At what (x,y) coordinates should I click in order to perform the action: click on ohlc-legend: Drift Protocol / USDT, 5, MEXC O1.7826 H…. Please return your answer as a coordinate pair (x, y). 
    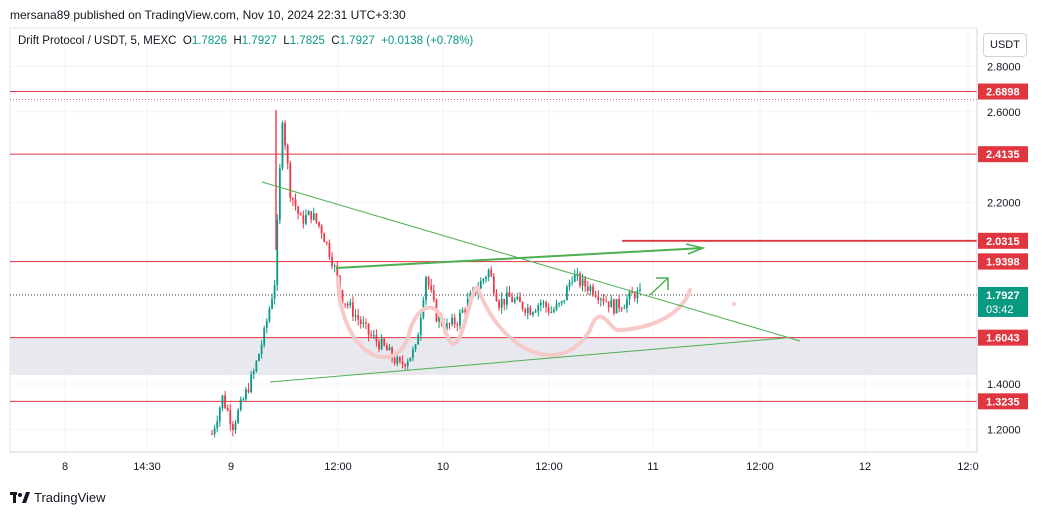
    Looking at the image, I should click on (245, 41).